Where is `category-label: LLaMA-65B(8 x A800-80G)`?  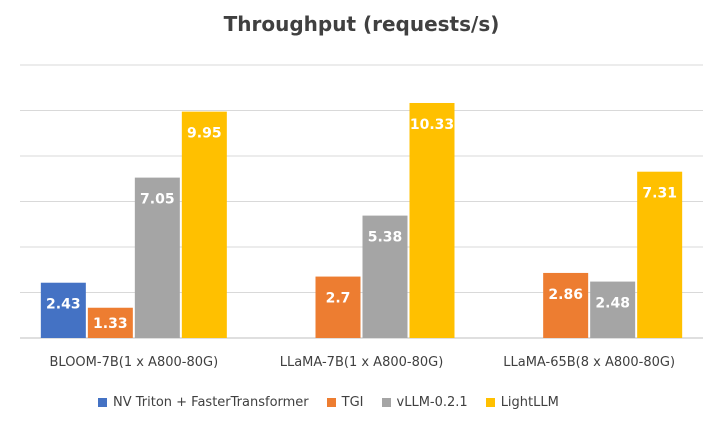
category-label: LLaMA-65B(8 x A800-80G) is located at coordinates (589, 362).